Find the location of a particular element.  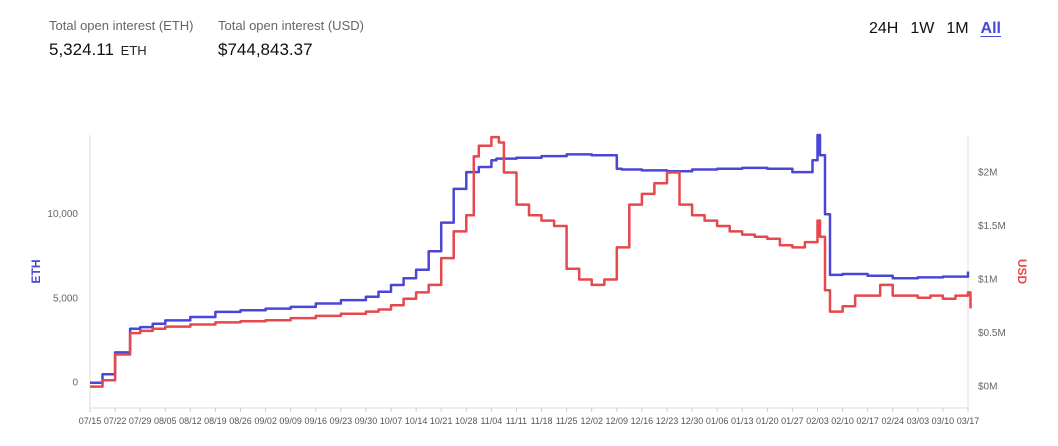

x-tick-label: 08/26 is located at coordinates (240, 421).